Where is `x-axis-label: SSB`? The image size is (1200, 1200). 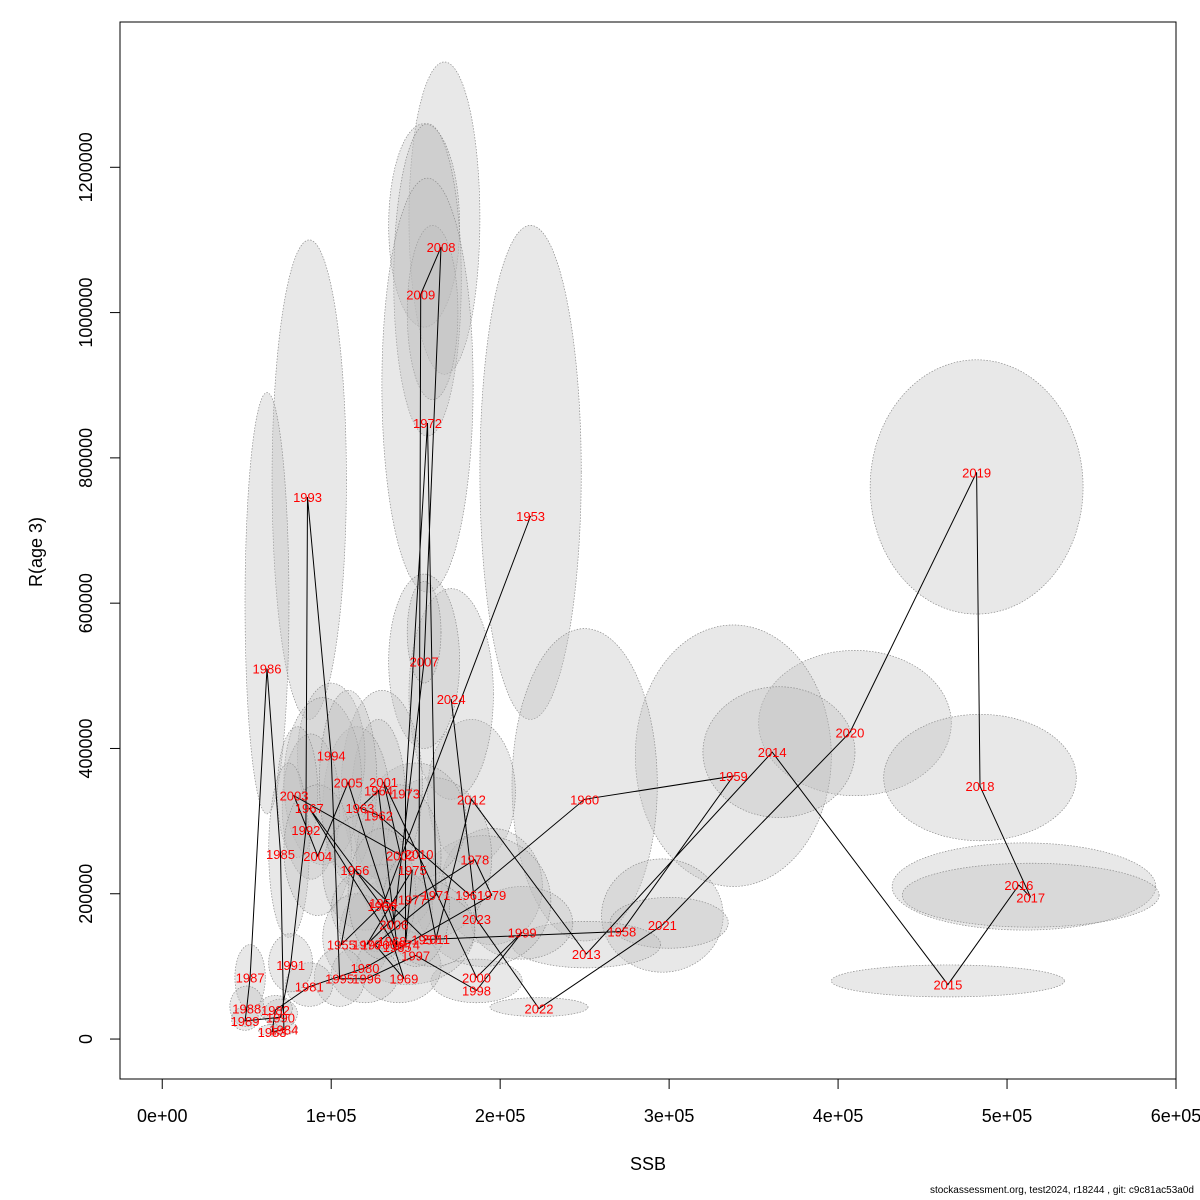 x-axis-label: SSB is located at coordinates (648, 1164).